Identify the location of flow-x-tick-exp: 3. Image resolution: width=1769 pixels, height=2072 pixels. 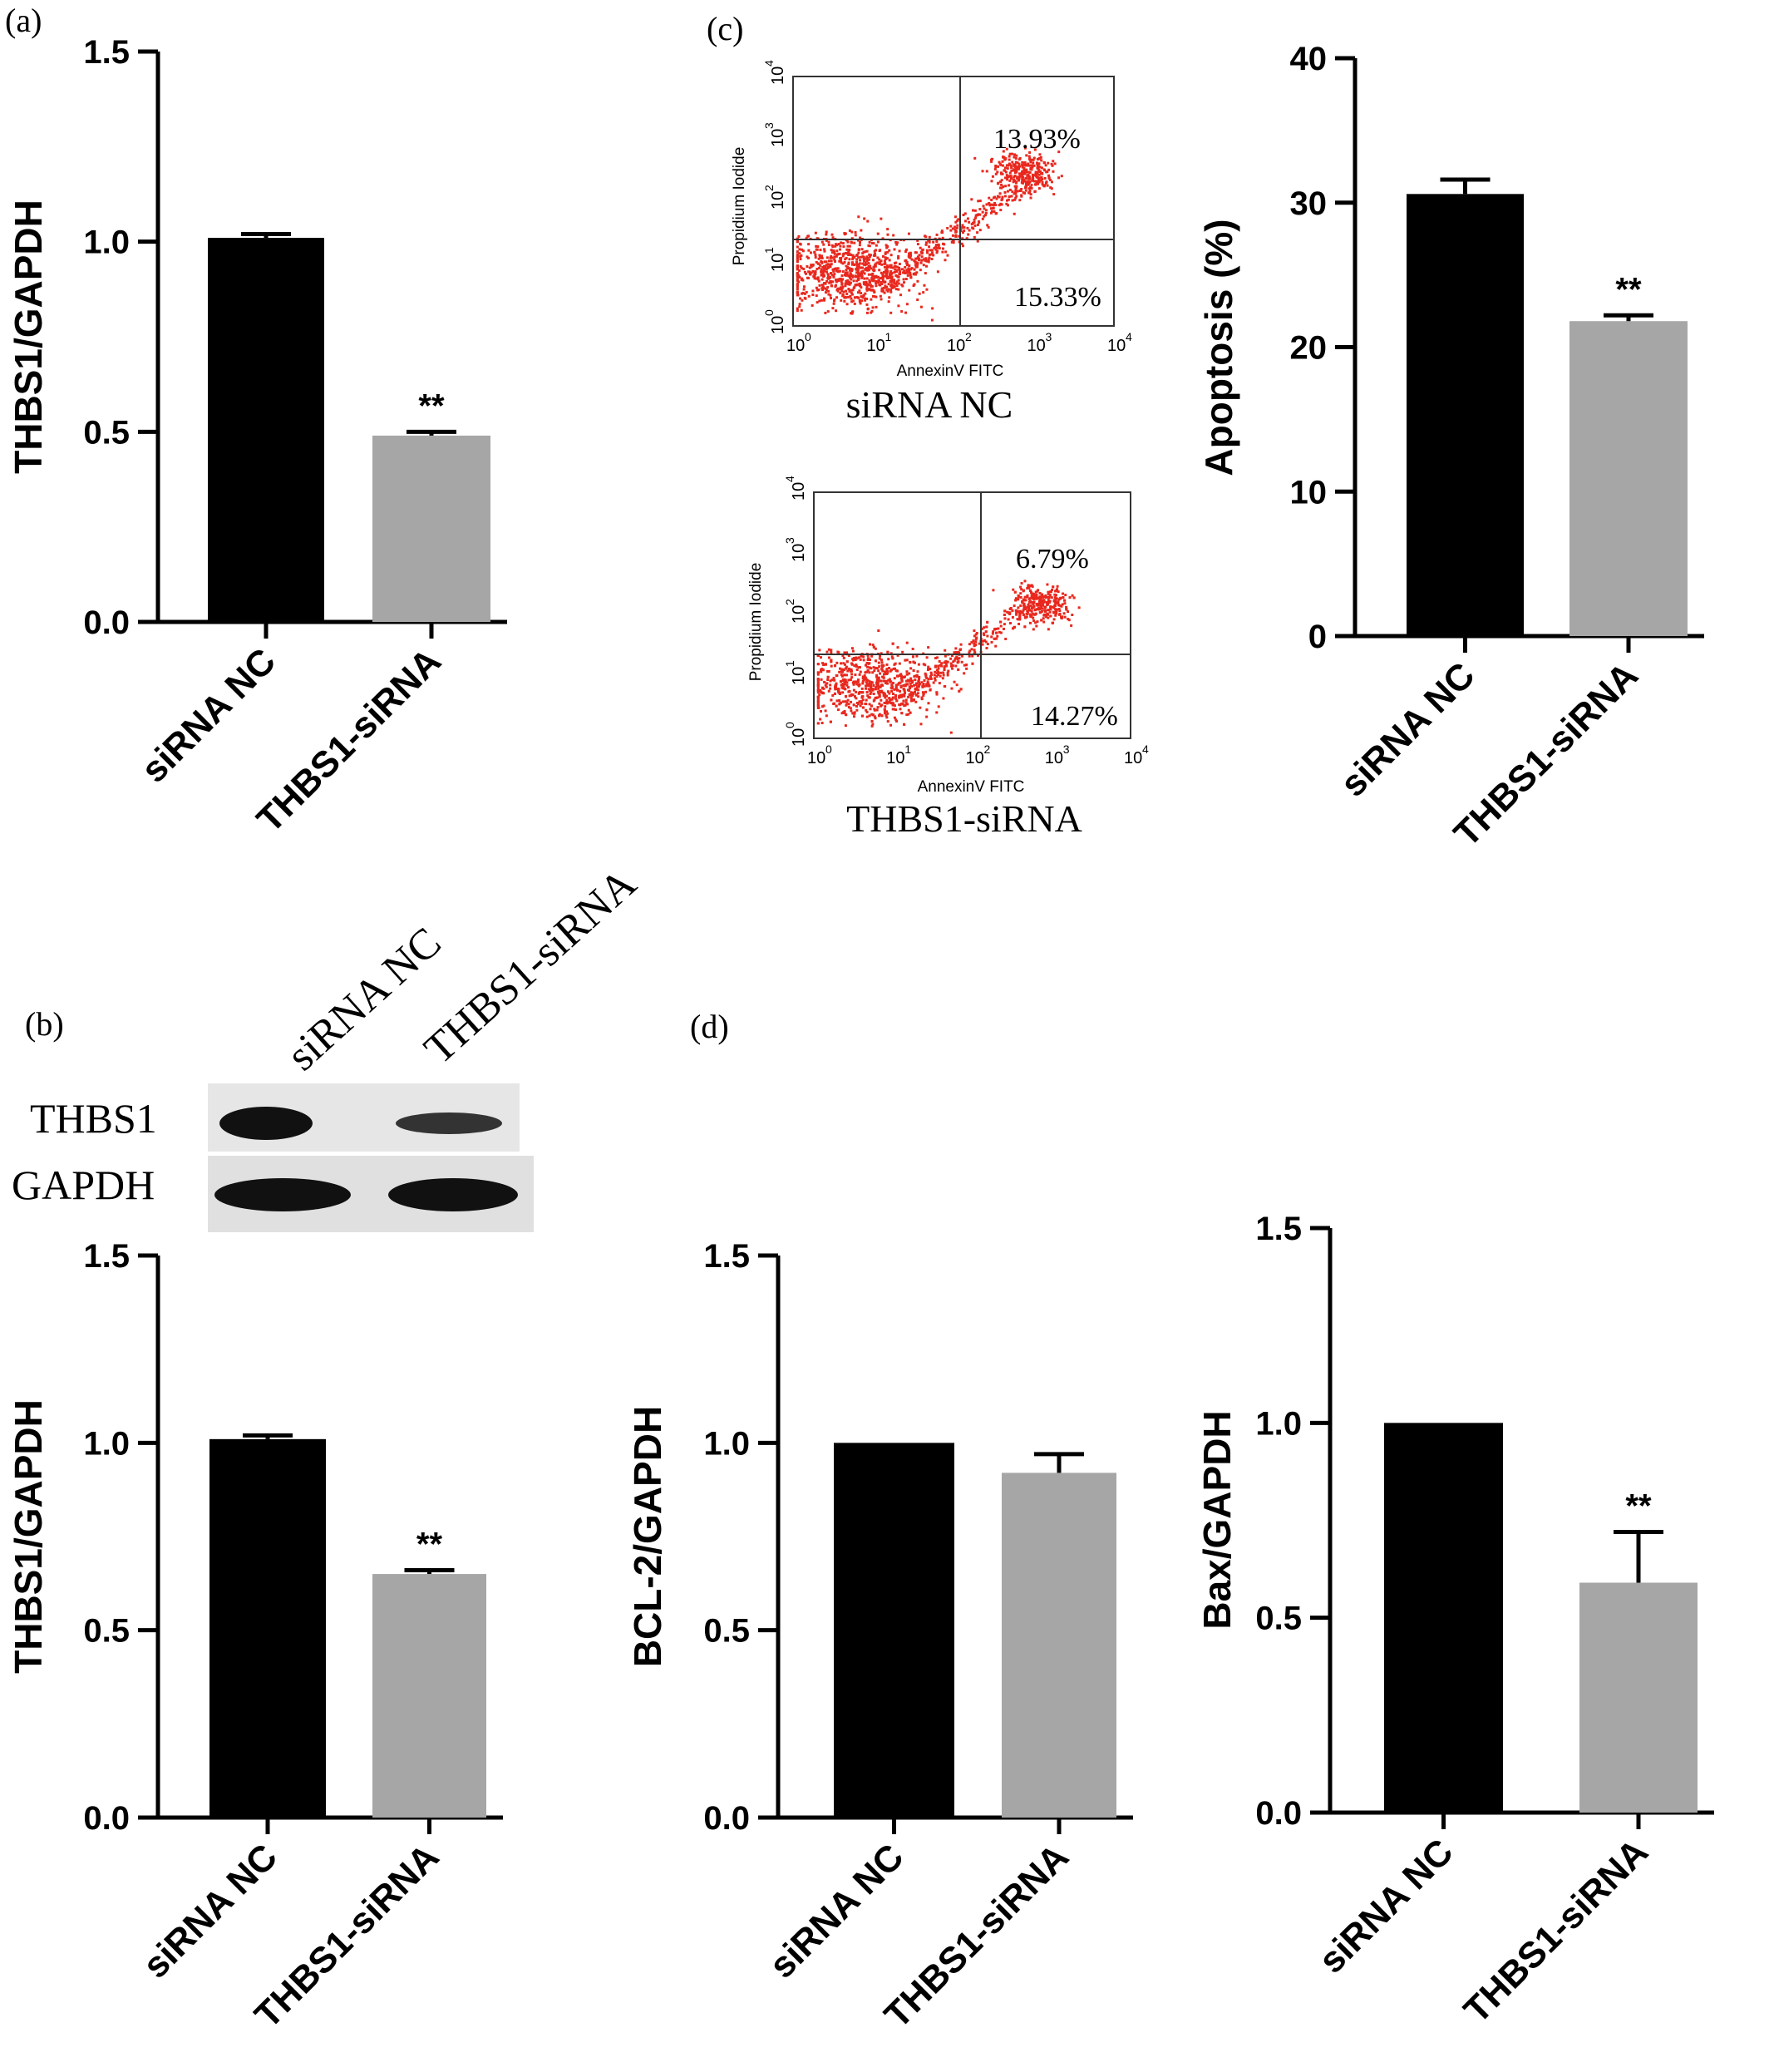
(1067, 749).